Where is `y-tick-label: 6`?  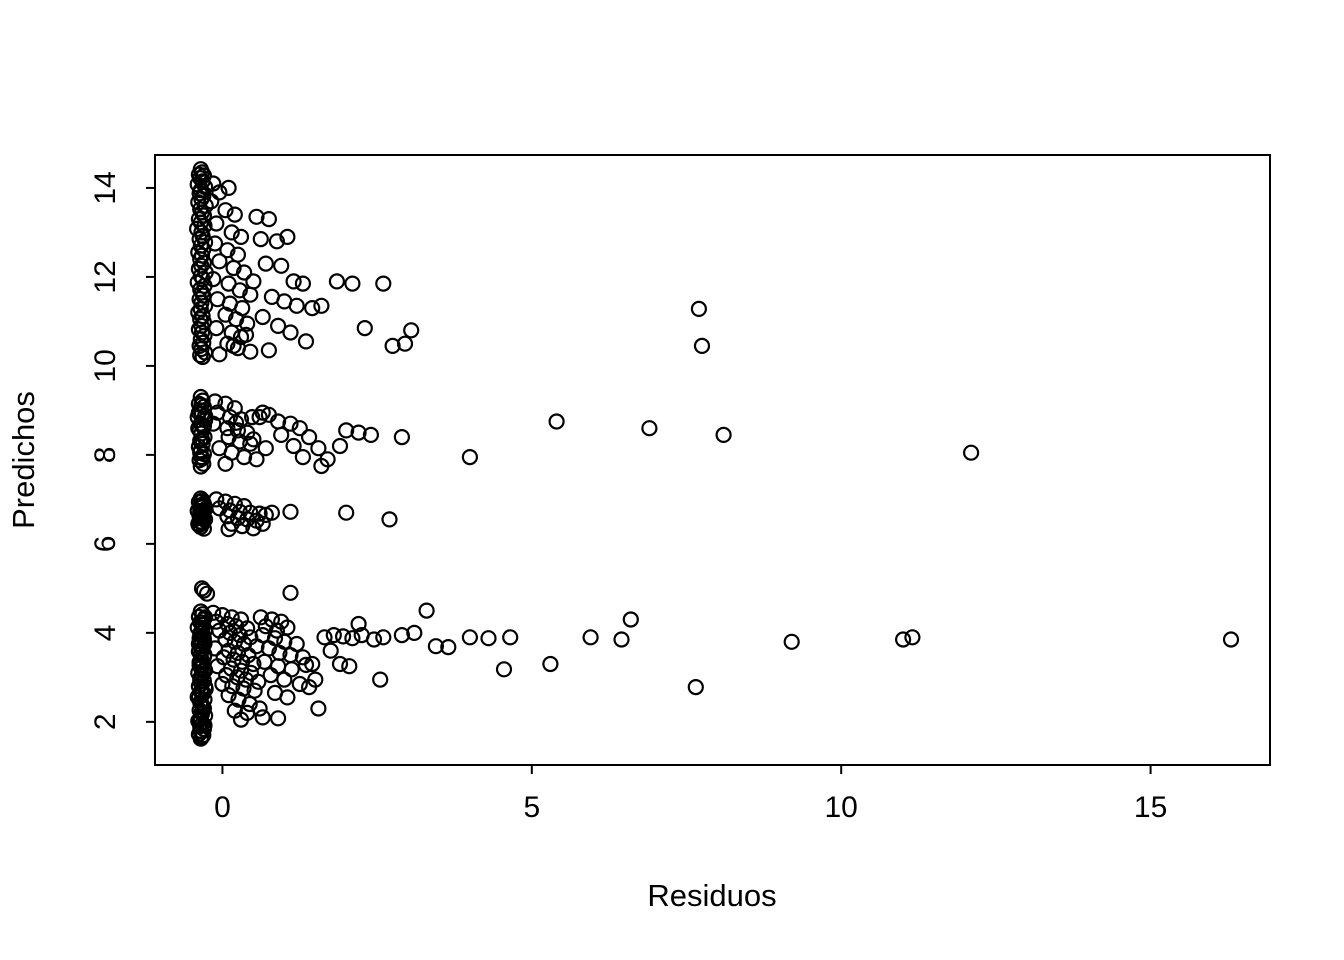 y-tick-label: 6 is located at coordinates (105, 544).